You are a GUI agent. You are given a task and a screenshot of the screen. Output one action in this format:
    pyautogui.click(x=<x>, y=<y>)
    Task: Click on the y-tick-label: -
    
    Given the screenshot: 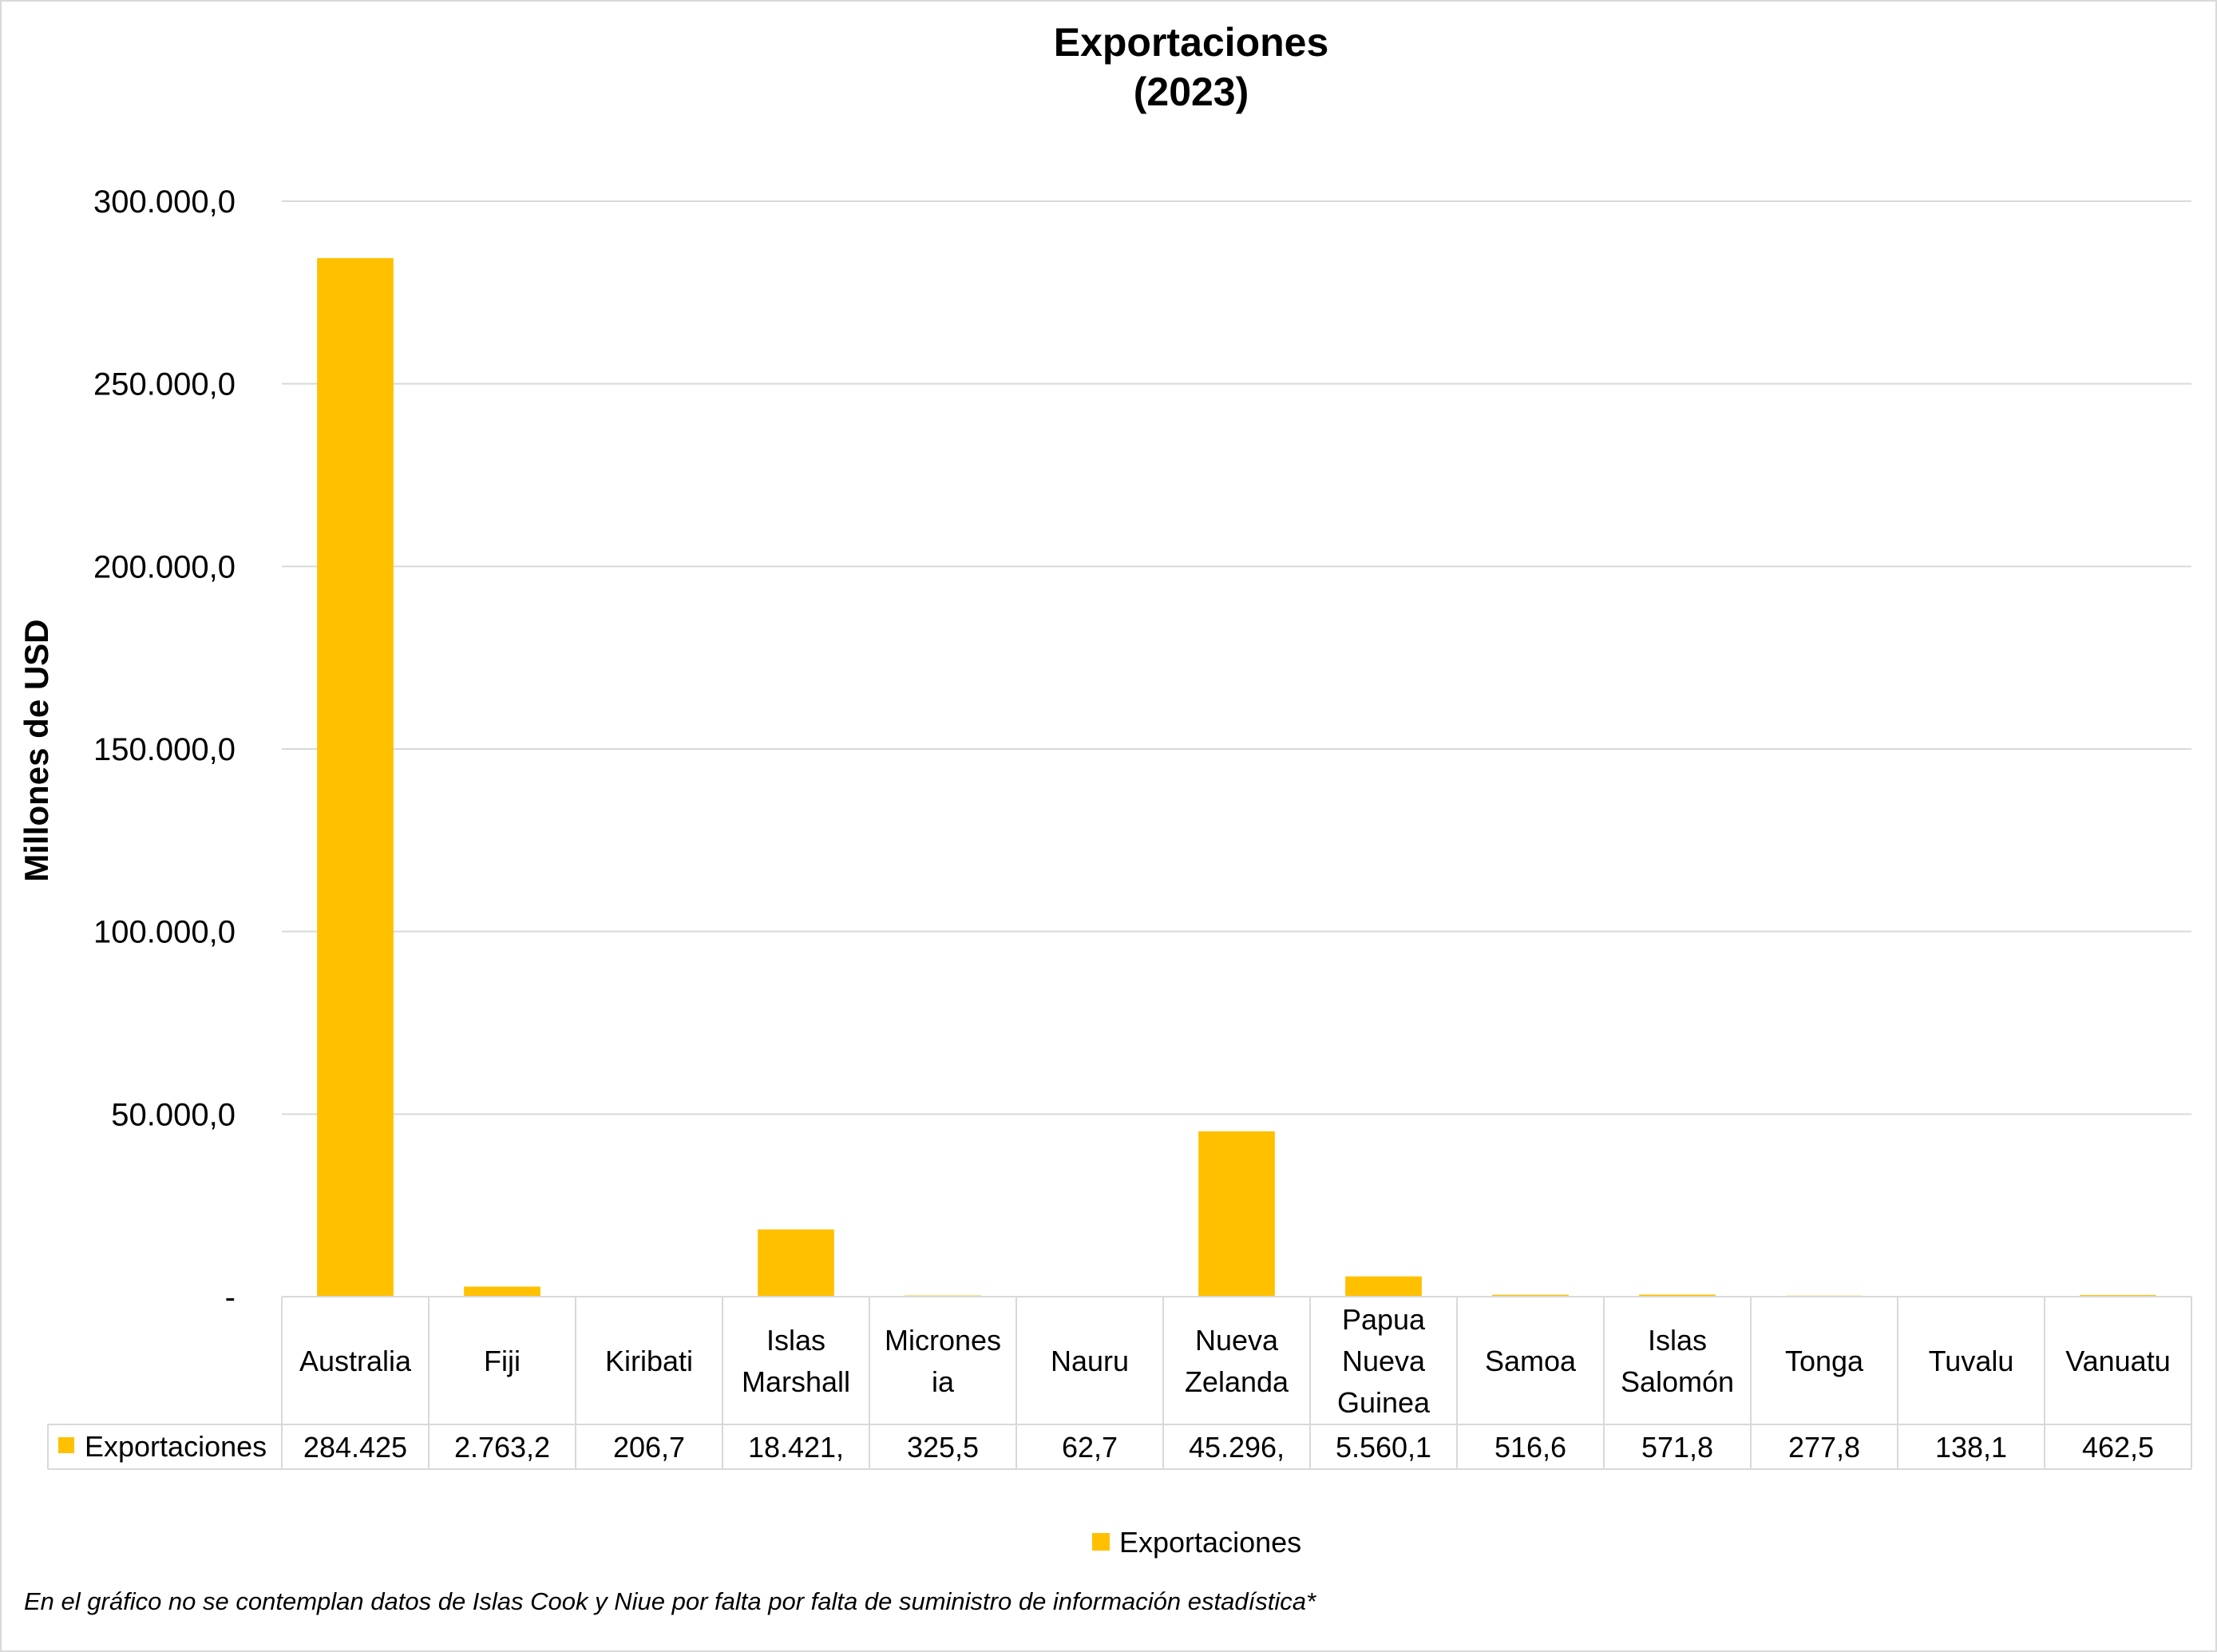 What is the action you would take?
    pyautogui.click(x=230, y=1297)
    